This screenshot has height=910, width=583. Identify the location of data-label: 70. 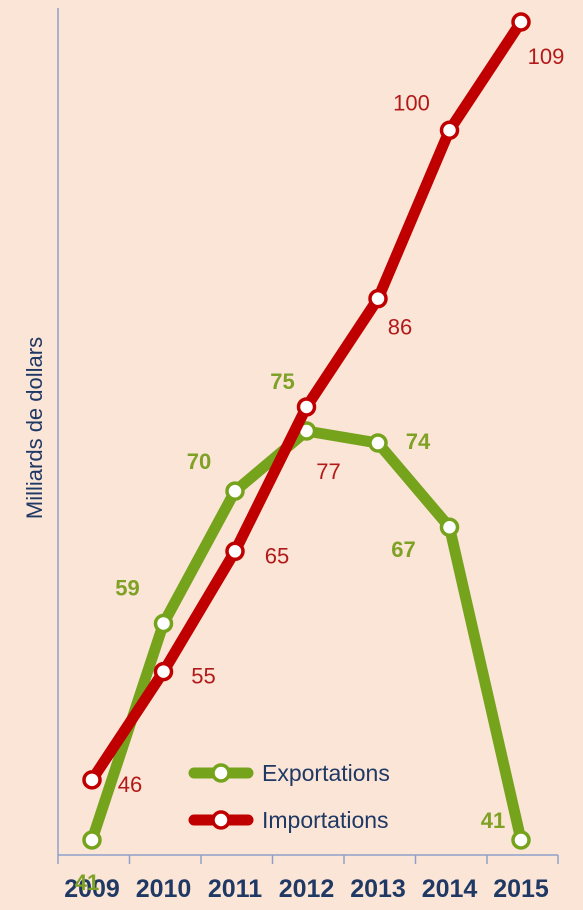
(199, 461).